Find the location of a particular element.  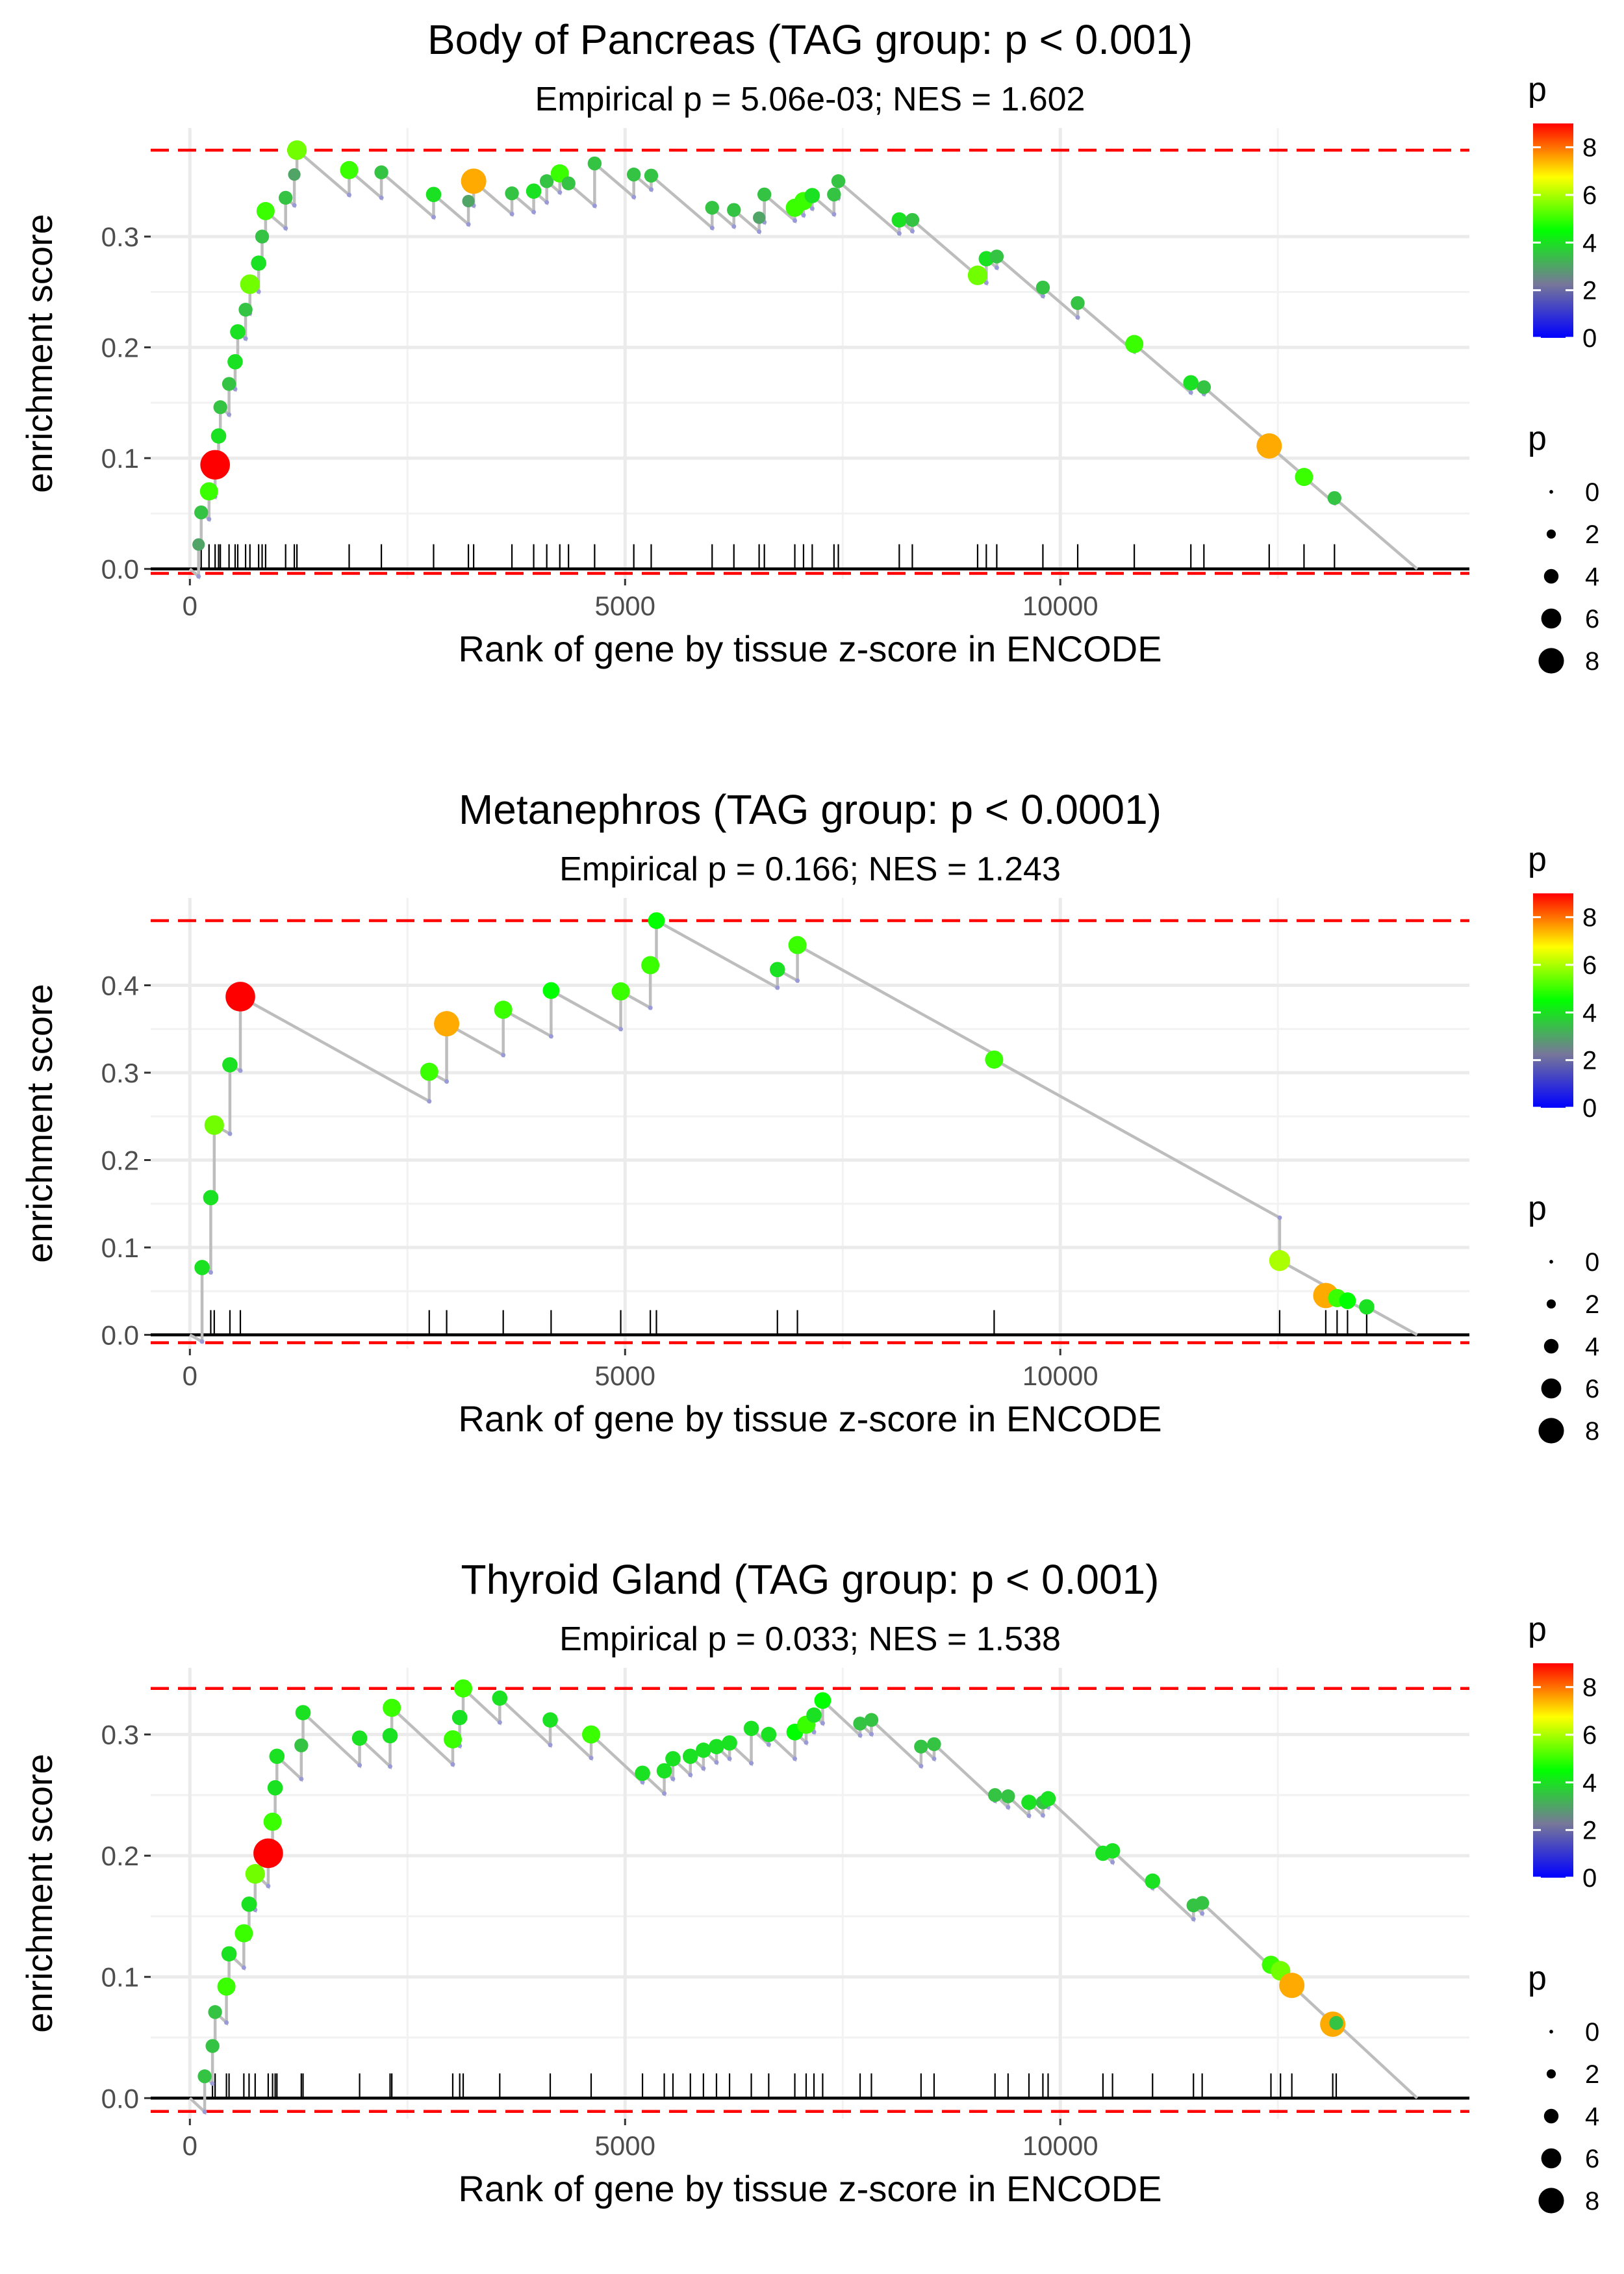

x-tick-label: 5000 is located at coordinates (625, 606).